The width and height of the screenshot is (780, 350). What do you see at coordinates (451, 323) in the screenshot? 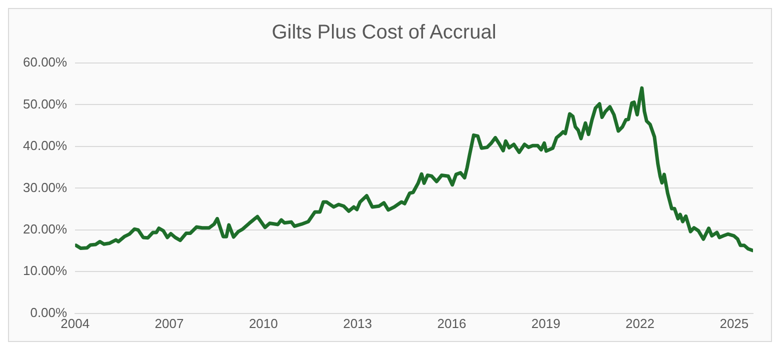
I see `x-tick-label: 2016` at bounding box center [451, 323].